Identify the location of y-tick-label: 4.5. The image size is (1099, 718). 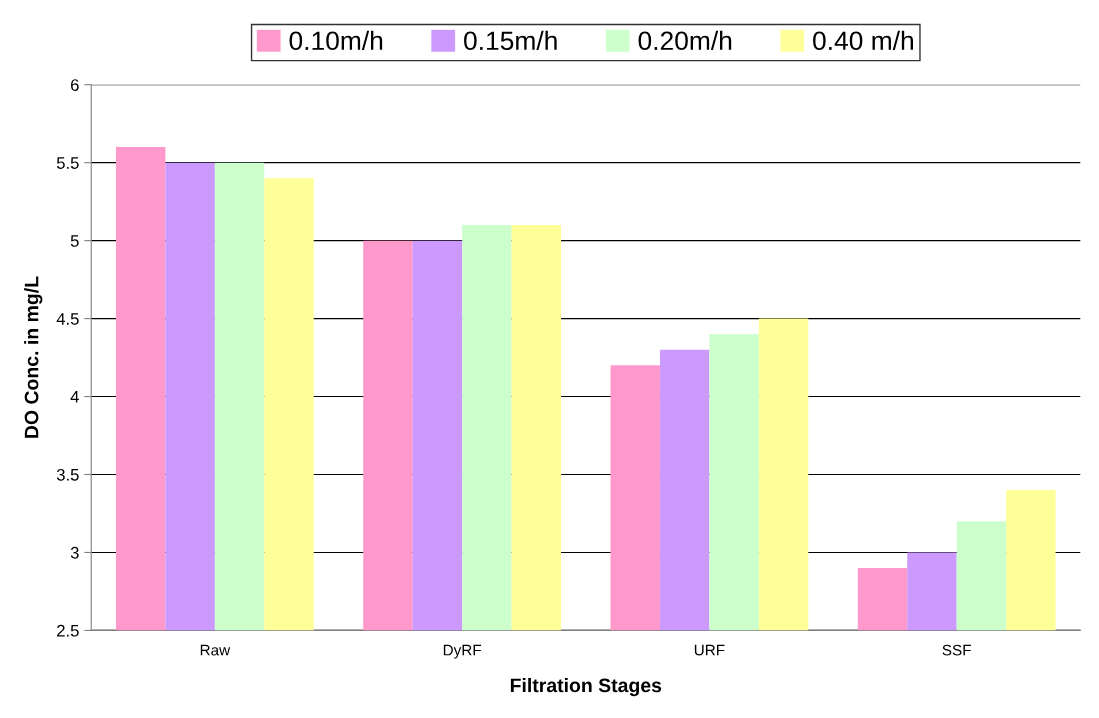
(67, 319).